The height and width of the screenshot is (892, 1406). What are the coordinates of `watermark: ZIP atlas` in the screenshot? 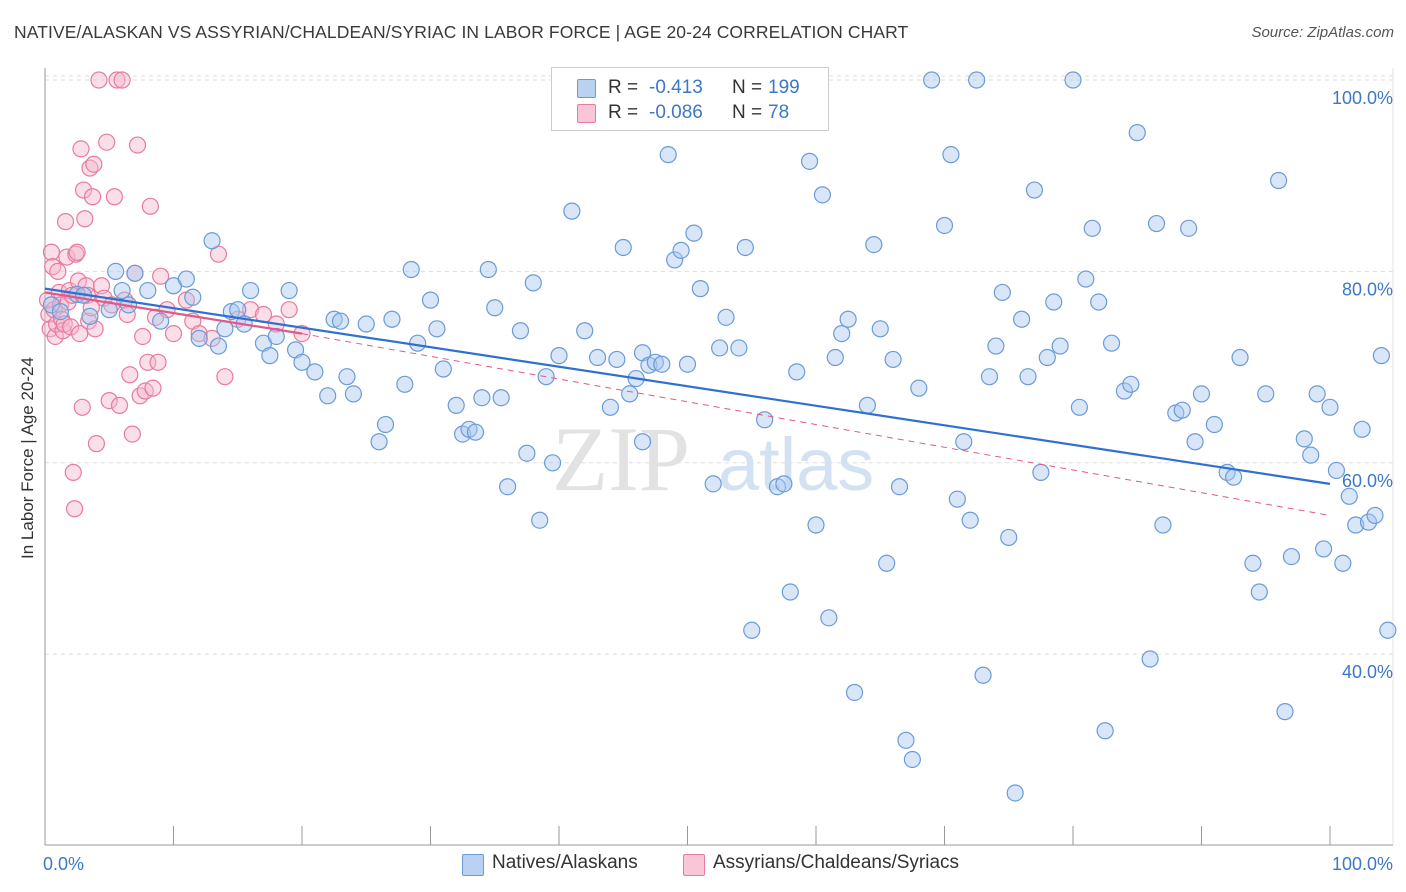 It's located at (713, 459).